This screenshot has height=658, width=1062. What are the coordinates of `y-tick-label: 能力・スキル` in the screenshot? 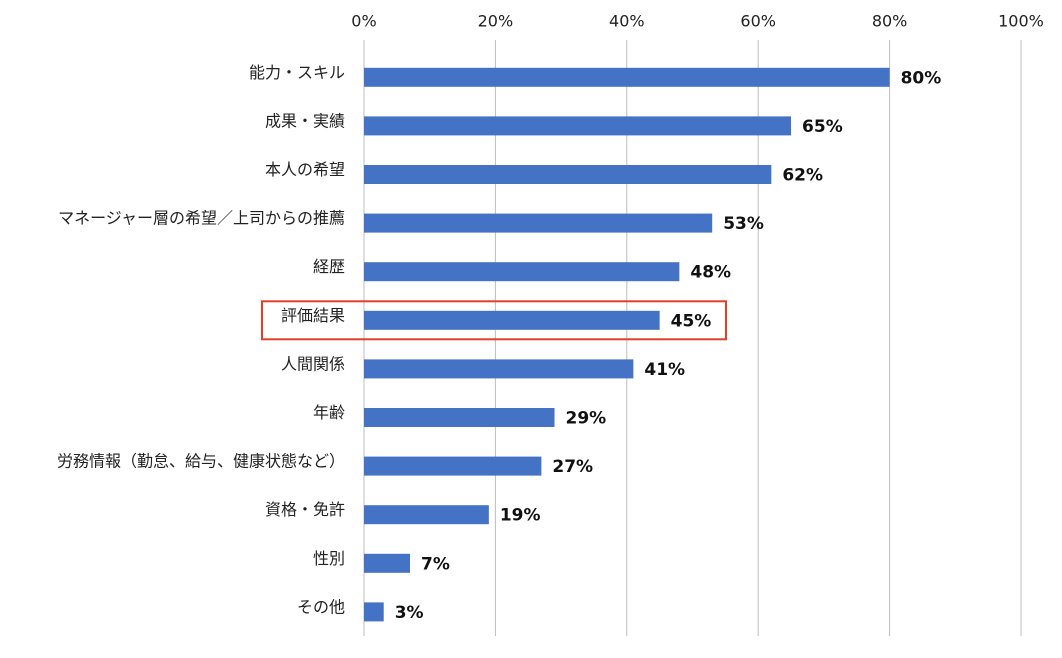 It's located at (297, 72).